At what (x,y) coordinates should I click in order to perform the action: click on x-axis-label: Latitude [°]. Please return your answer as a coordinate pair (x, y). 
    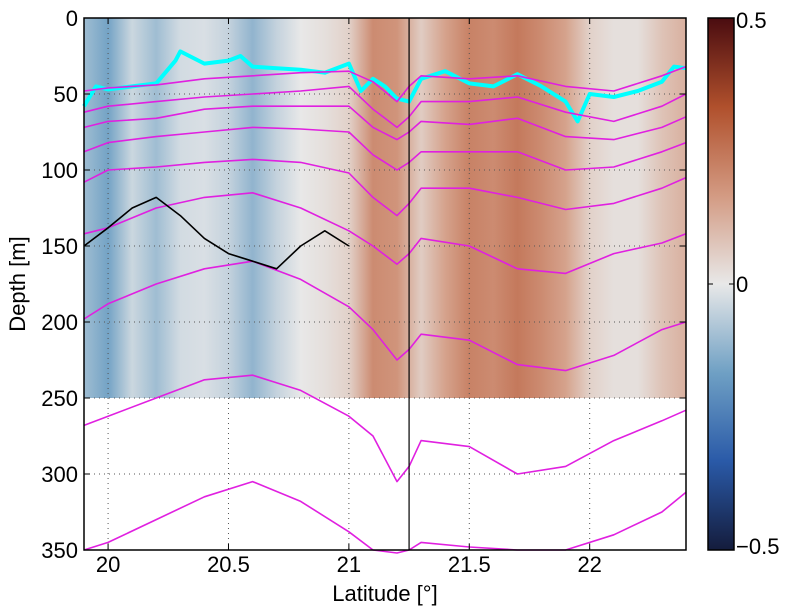
    Looking at the image, I should click on (384, 593).